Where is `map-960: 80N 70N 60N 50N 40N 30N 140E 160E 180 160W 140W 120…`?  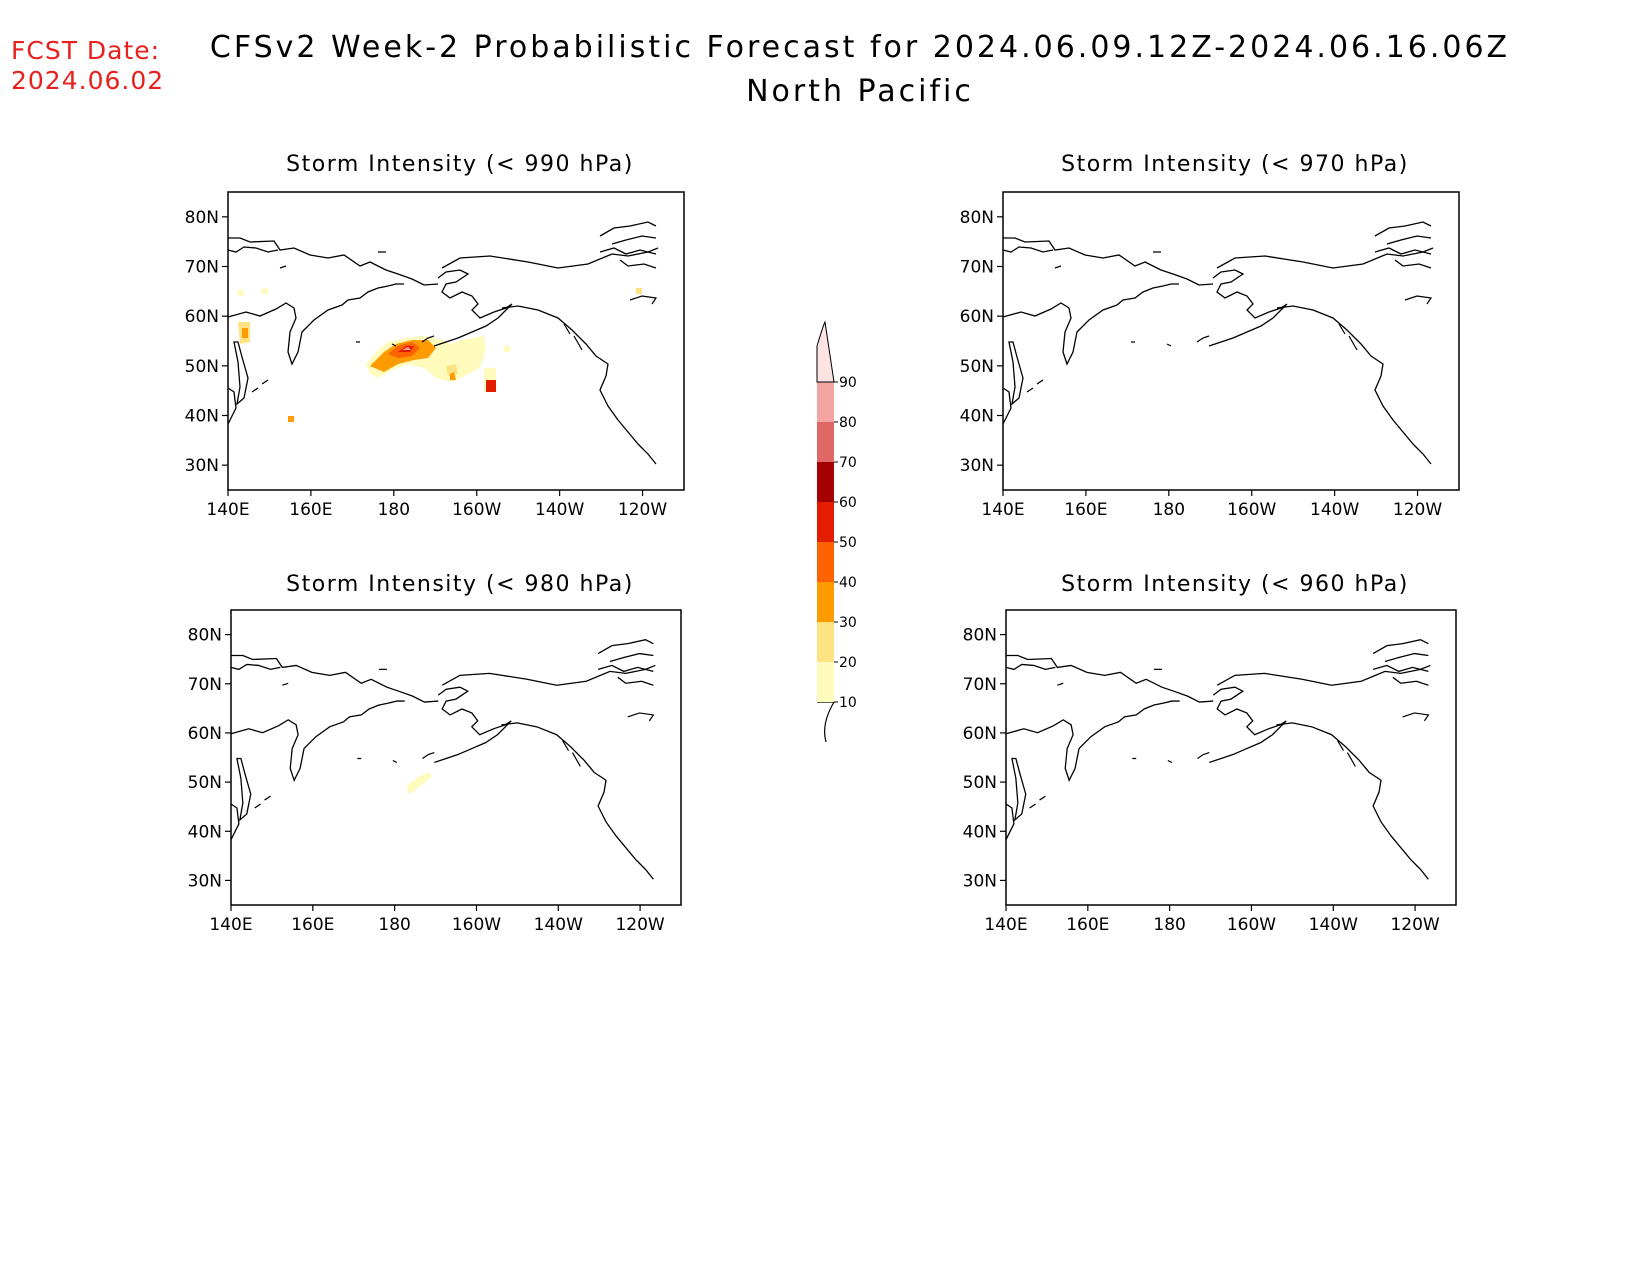 map-960: 80N 70N 60N 50N 40N 30N 140E 160E 180 160W 140W 120… is located at coordinates (1210, 772).